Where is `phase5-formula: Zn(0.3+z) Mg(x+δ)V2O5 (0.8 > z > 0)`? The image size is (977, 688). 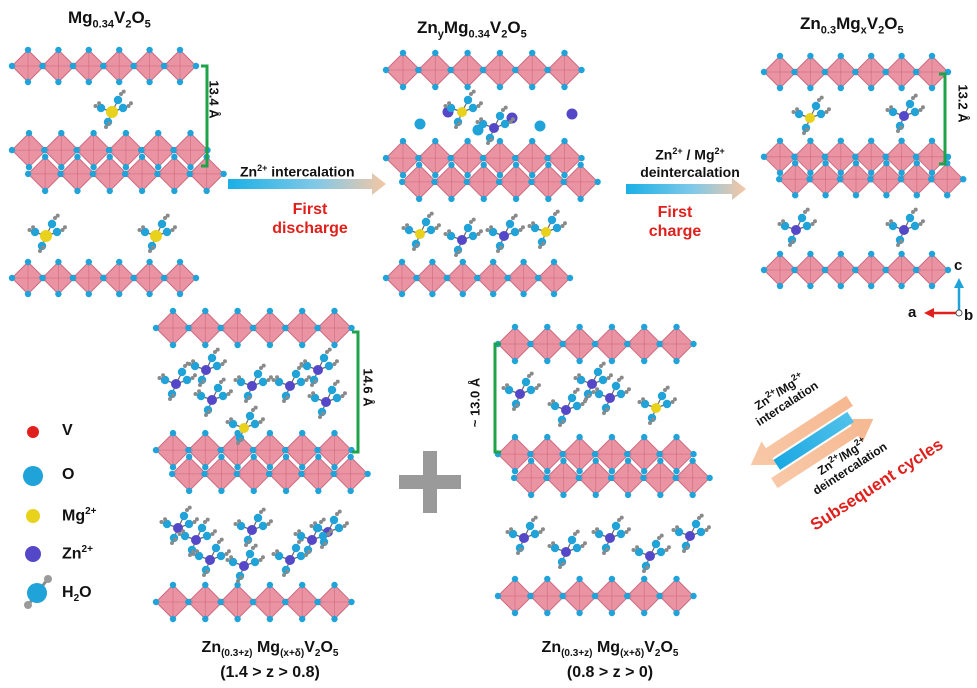
phase5-formula: Zn(0.3+z) Mg(x+δ)V2O5 (0.8 > z > 0) is located at coordinates (610, 660).